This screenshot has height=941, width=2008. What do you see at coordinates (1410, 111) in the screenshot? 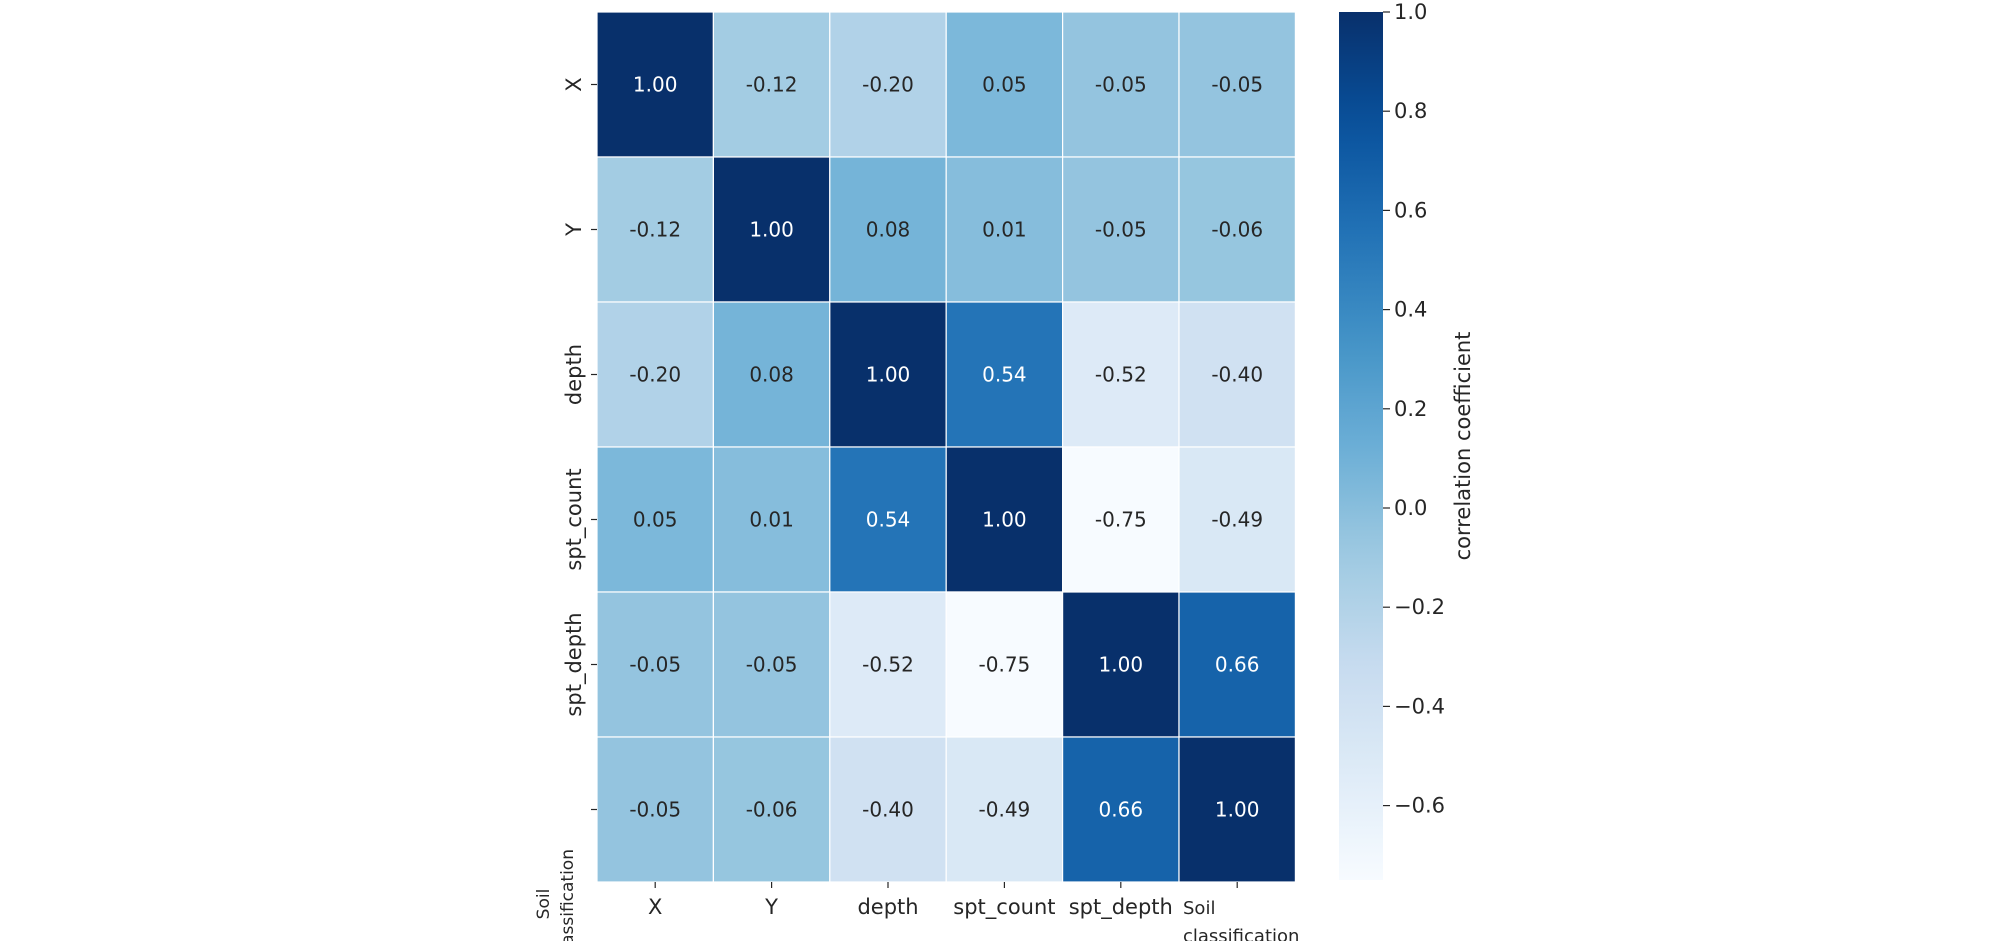
I see `colorbar-tick-label: 0.8` at bounding box center [1410, 111].